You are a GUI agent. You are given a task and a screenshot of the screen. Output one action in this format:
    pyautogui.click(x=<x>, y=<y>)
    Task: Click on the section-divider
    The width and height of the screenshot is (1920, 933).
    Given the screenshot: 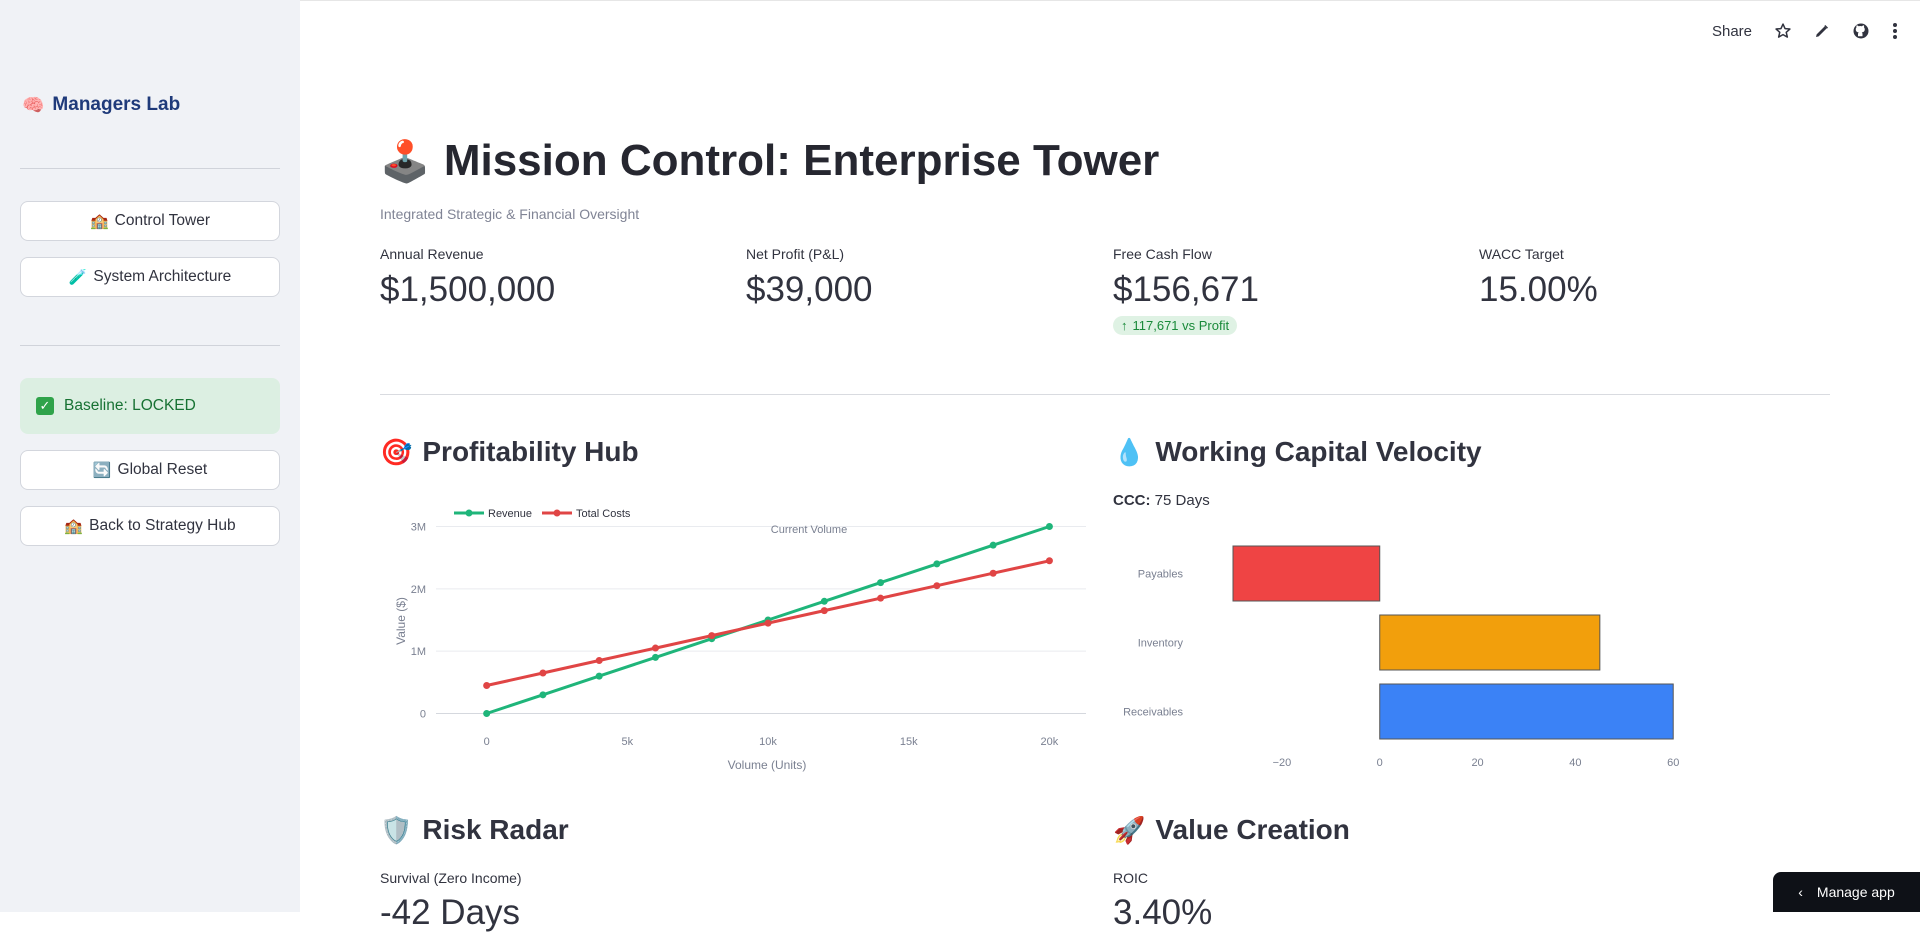 What is the action you would take?
    pyautogui.click(x=1105, y=394)
    